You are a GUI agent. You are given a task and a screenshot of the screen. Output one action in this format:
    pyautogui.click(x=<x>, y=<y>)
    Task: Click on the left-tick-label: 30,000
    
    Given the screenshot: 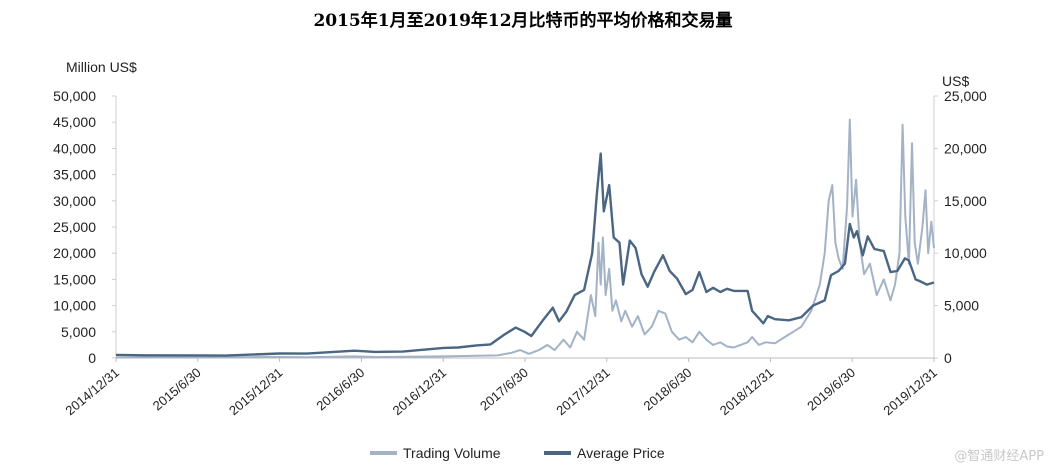 What is the action you would take?
    pyautogui.click(x=74, y=201)
    